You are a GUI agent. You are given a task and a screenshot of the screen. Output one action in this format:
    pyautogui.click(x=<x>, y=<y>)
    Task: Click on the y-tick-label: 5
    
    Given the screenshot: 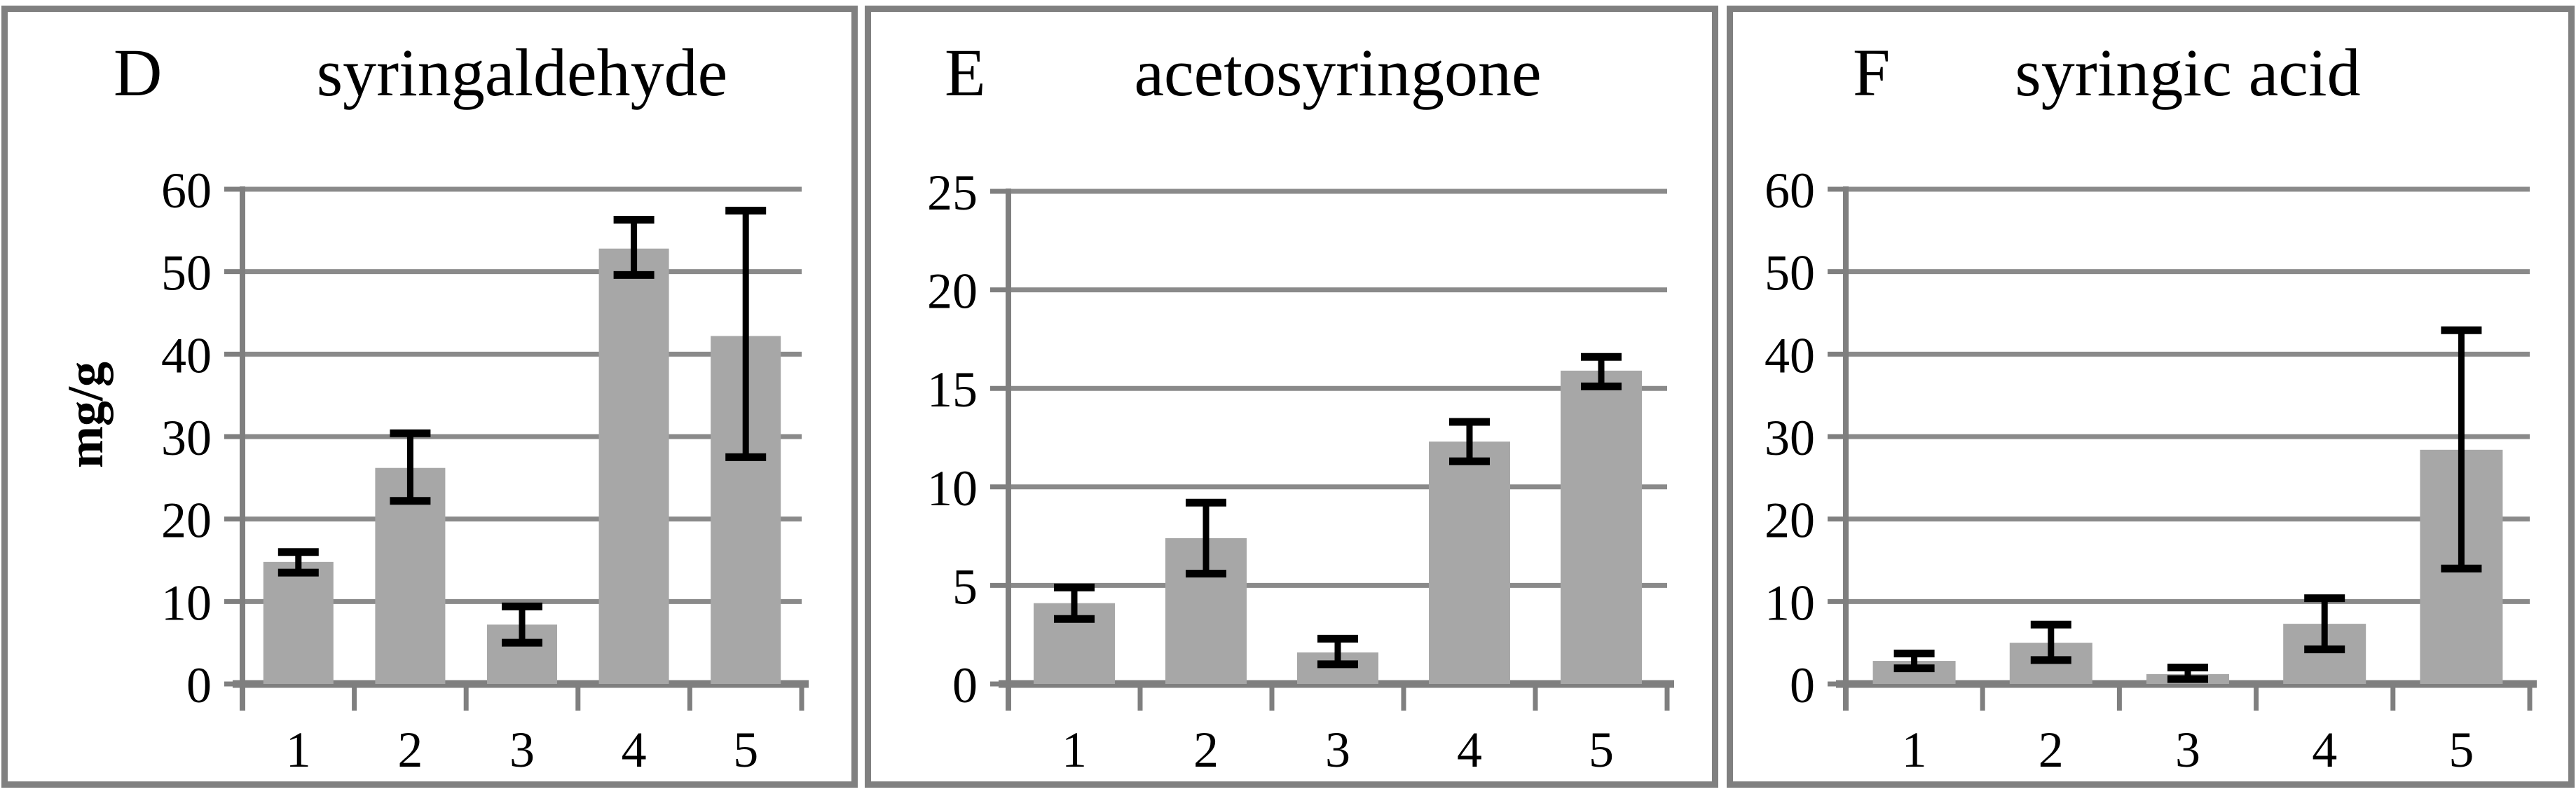 What is the action you would take?
    pyautogui.click(x=965, y=587)
    